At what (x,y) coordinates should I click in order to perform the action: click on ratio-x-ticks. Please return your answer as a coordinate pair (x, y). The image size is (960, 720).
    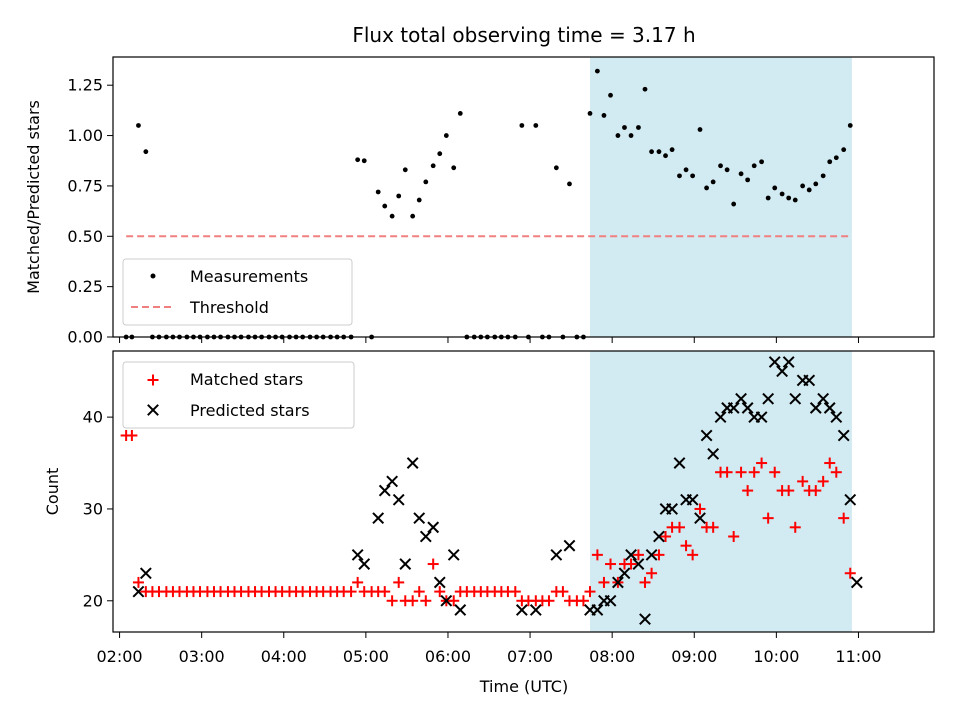
    Looking at the image, I should click on (489, 340).